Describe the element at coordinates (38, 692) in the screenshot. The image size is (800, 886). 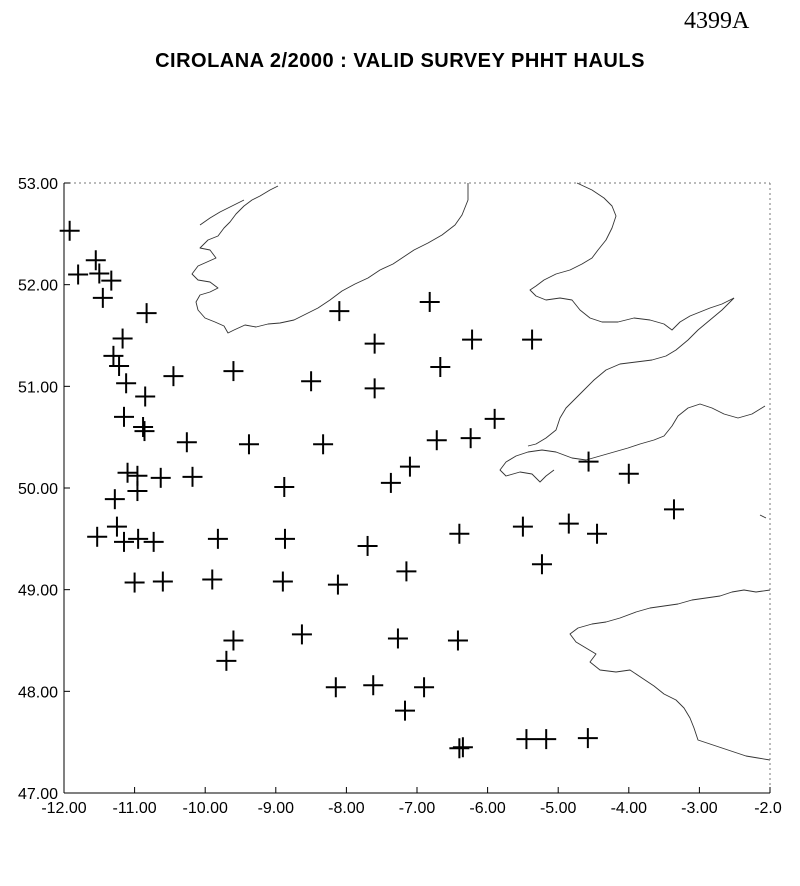
I see `y-tick-label: 48.00` at that location.